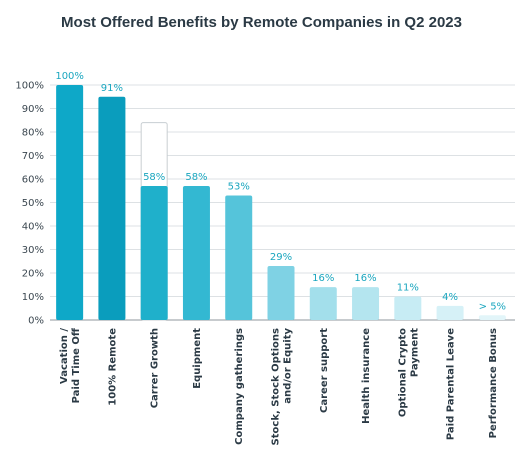 The width and height of the screenshot is (523, 465). What do you see at coordinates (33, 180) in the screenshot?
I see `y-tick-label: 60%` at bounding box center [33, 180].